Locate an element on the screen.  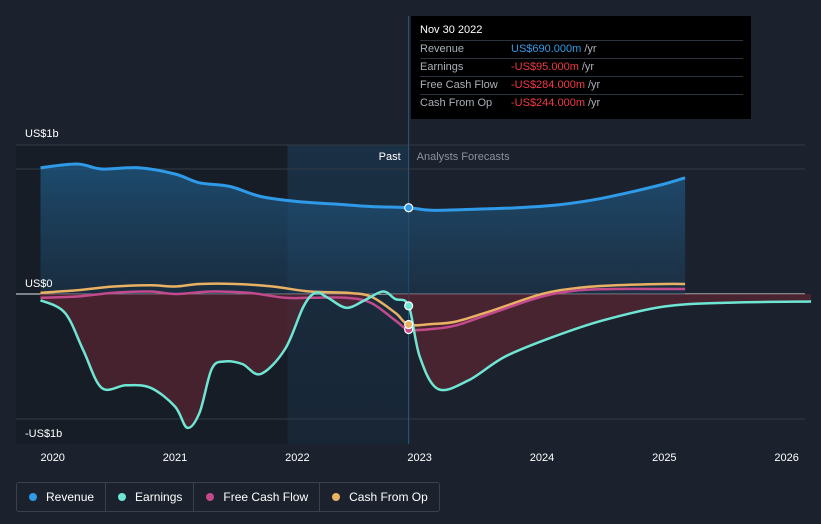
x-tick-label: 2020 is located at coordinates (52, 458).